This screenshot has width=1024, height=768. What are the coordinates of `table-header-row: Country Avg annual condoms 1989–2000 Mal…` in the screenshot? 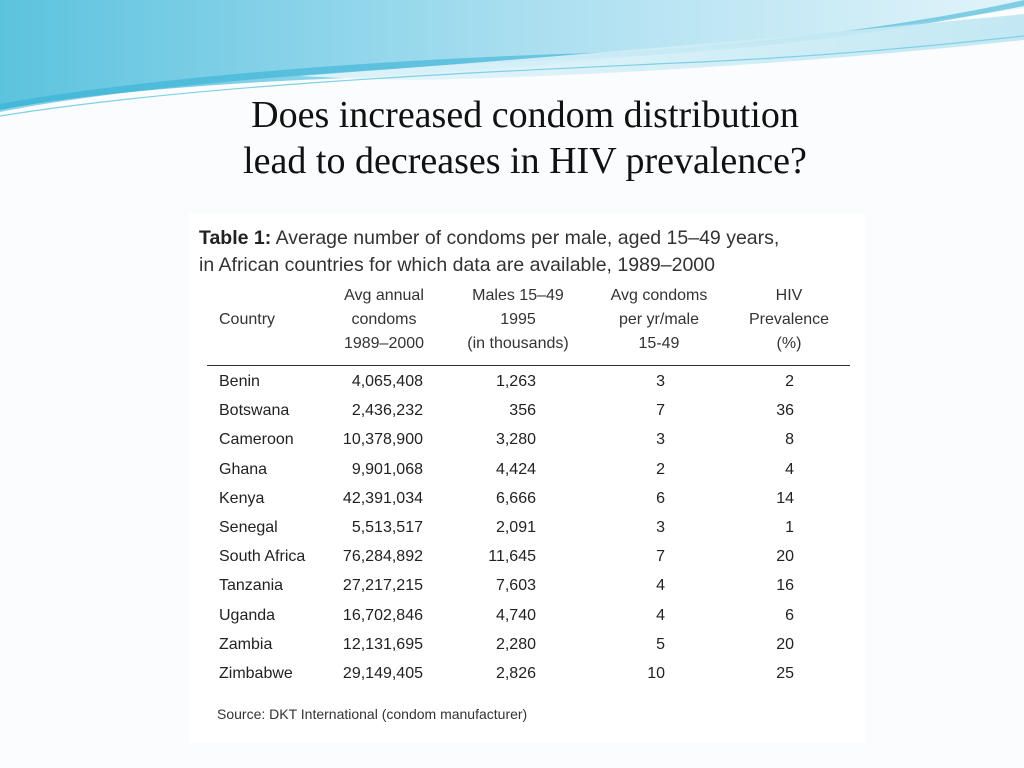 It's located at (527, 320).